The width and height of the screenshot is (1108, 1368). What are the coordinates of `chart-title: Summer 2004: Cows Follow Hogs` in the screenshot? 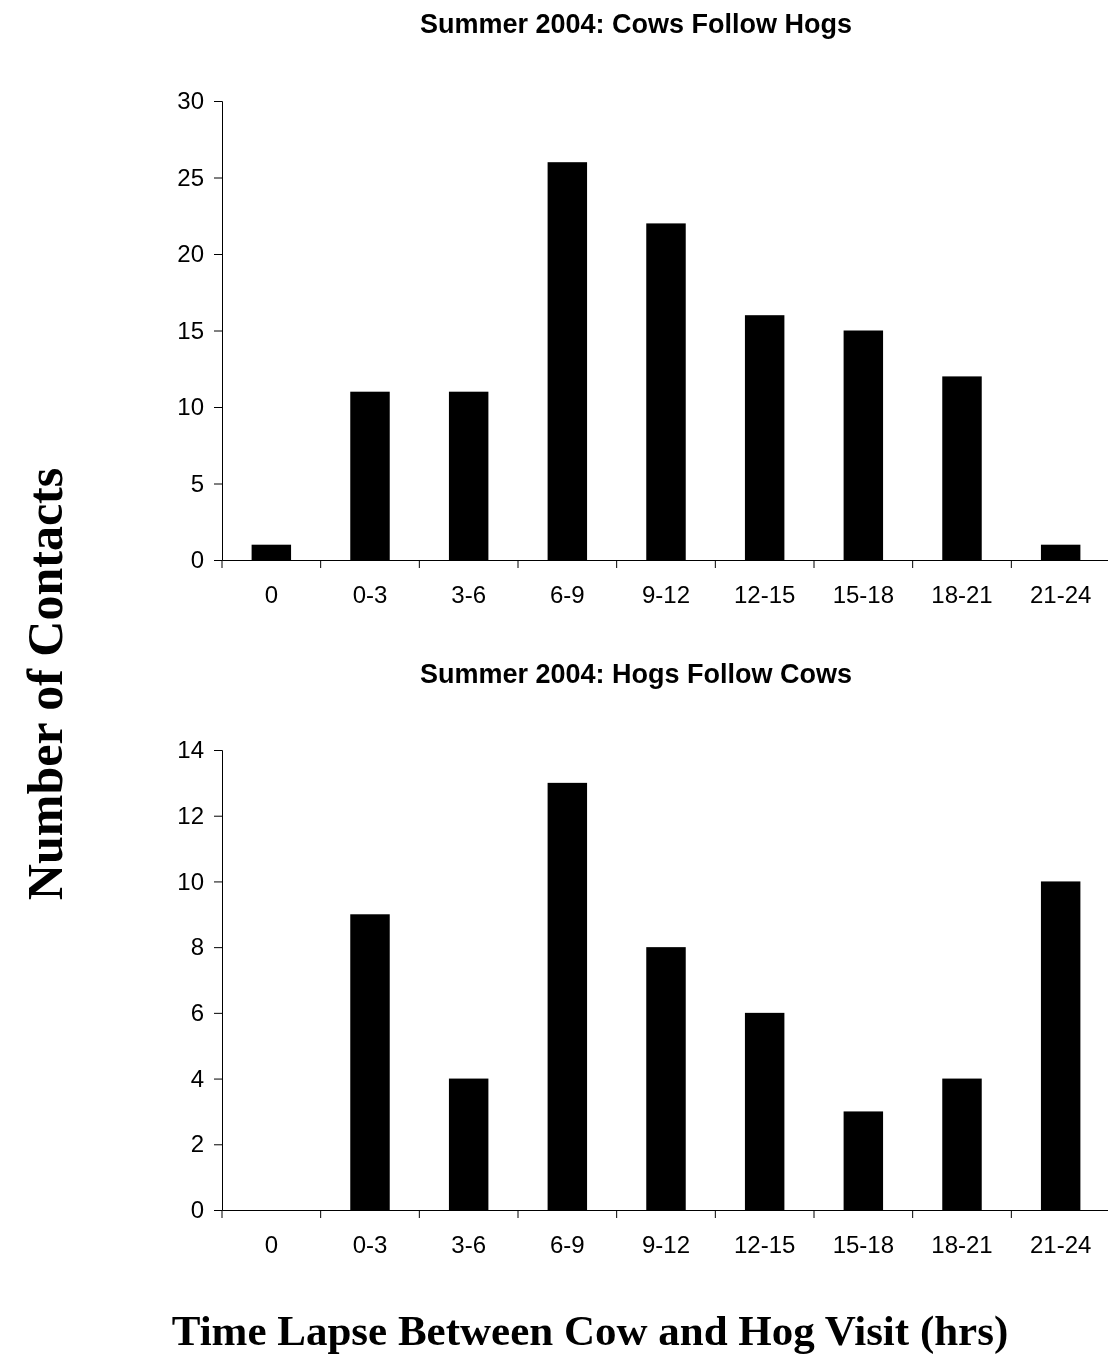 It's located at (636, 24).